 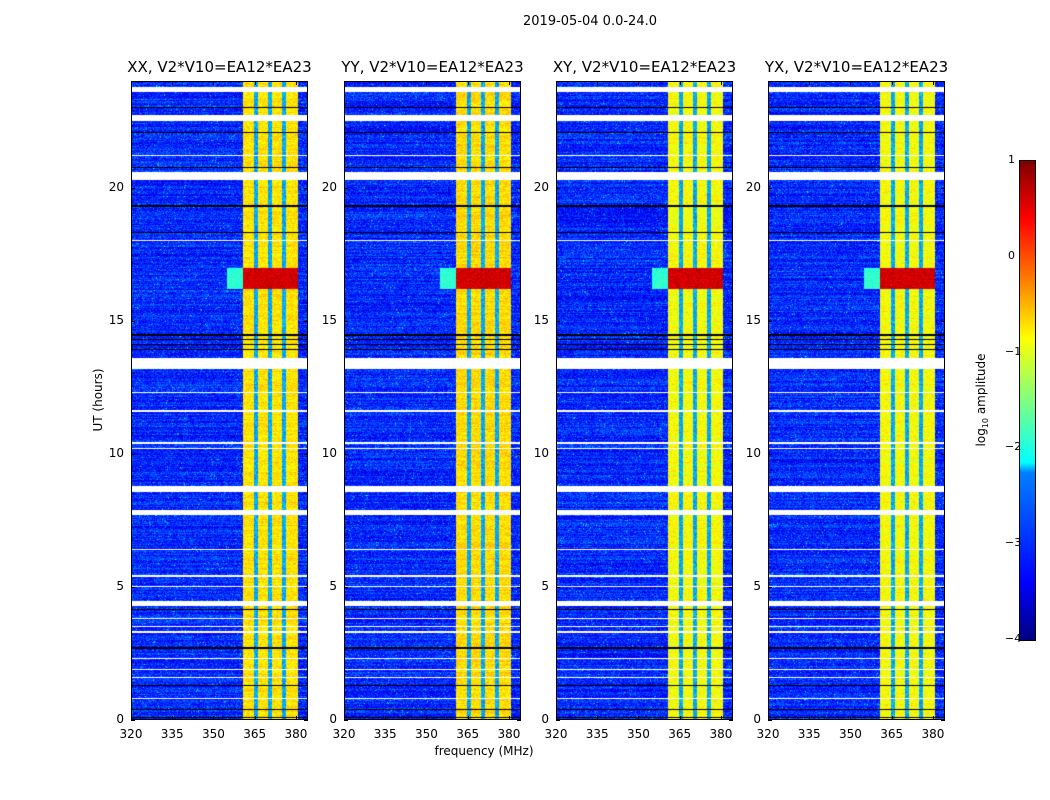 I want to click on y-axis-label: UT (hours), so click(x=98, y=400).